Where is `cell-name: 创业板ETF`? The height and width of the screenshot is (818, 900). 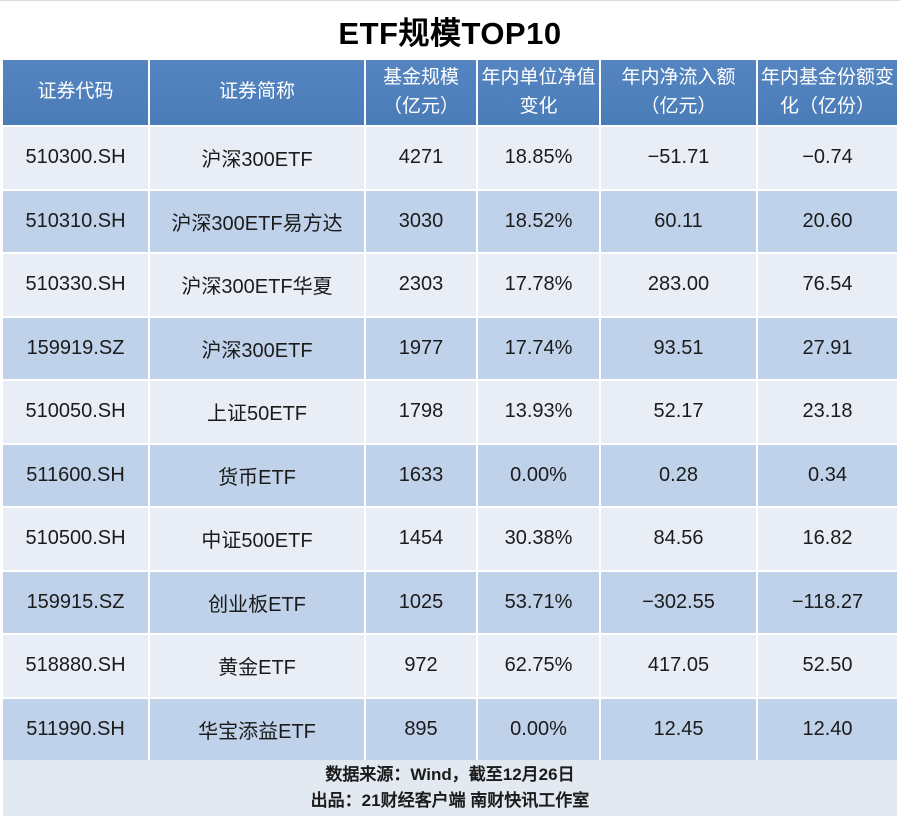
cell-name: 创业板ETF is located at coordinates (257, 602).